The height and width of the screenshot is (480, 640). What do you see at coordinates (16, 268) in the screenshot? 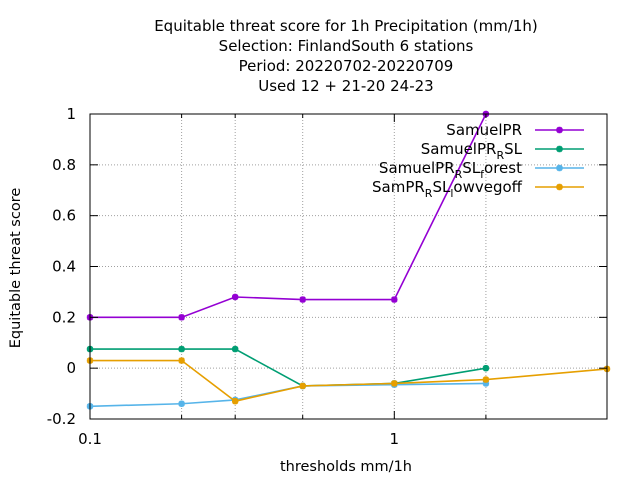
I see `y-axis-label: Equitable threat score` at bounding box center [16, 268].